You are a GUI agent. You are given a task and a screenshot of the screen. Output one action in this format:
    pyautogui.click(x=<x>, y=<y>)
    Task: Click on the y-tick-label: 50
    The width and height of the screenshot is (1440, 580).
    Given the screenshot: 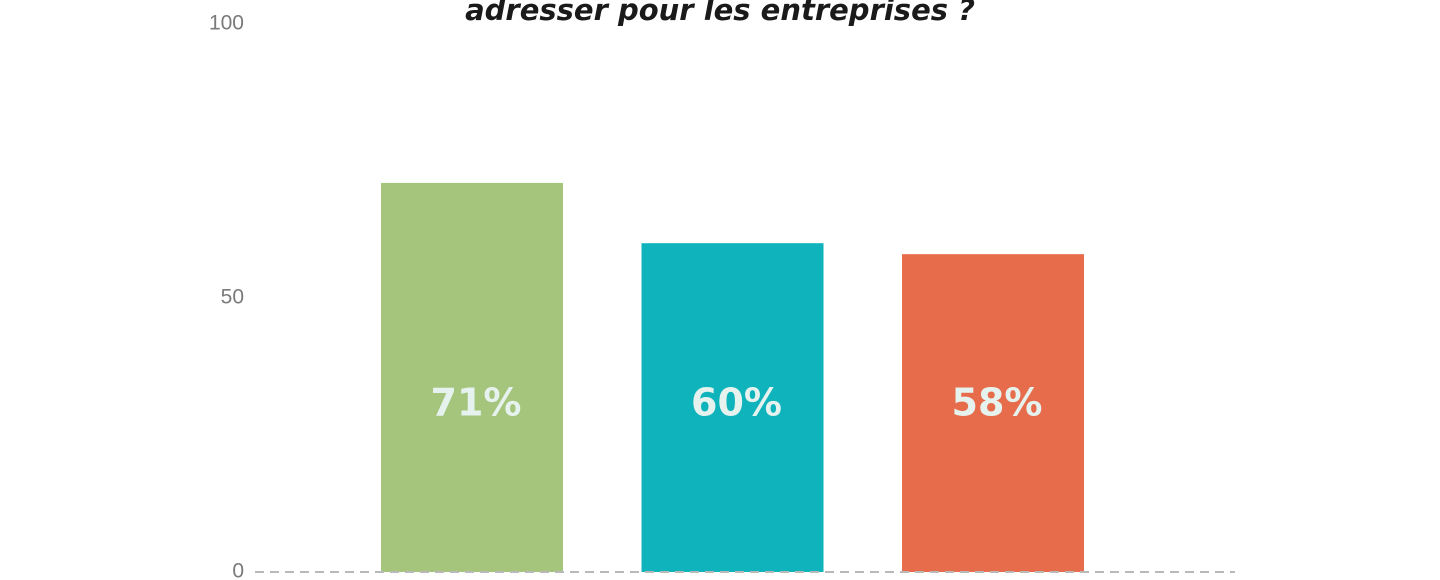 What is the action you would take?
    pyautogui.click(x=232, y=297)
    